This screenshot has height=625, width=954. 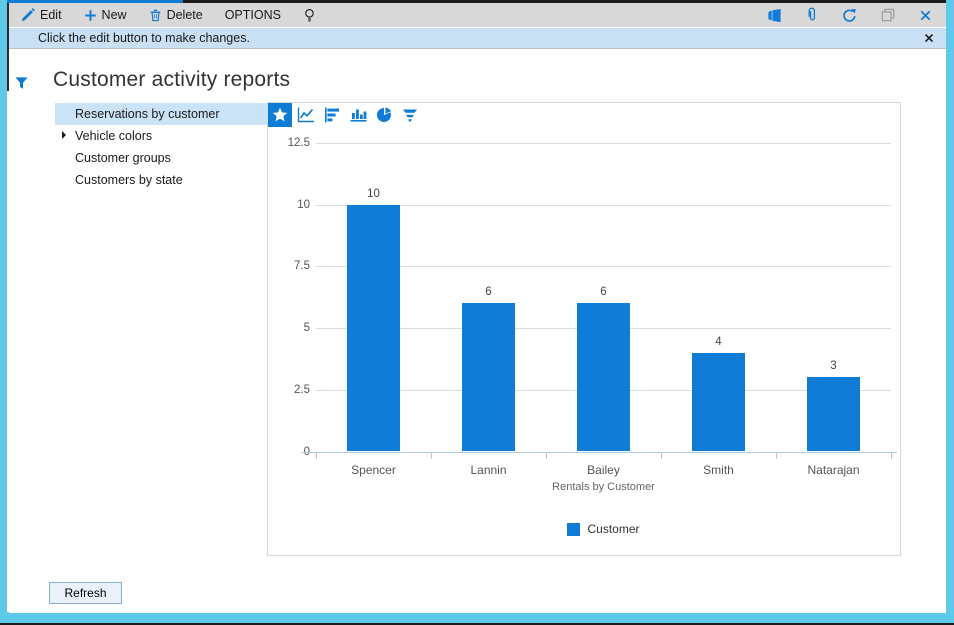 I want to click on y-axis-tick-label: 12.5, so click(x=298, y=143).